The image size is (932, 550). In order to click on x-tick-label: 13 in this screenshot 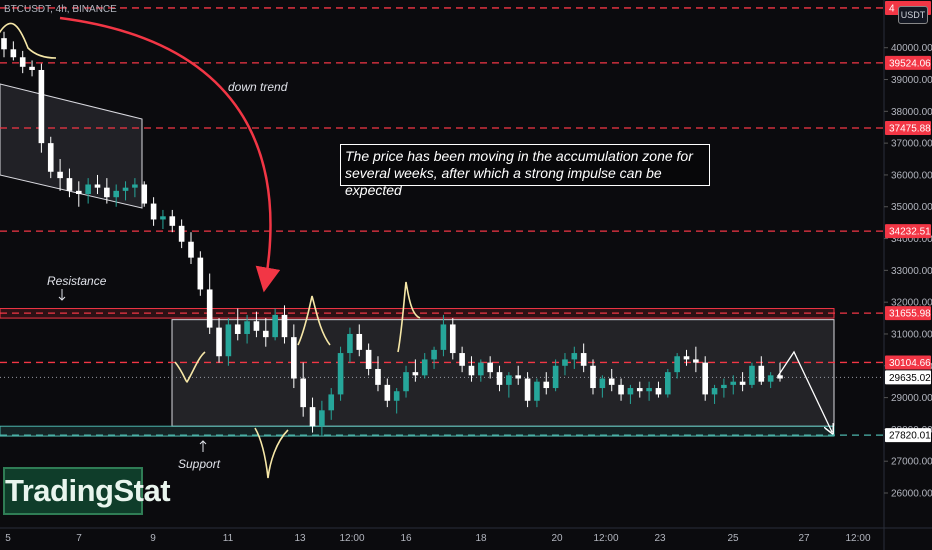, I will do `click(300, 538)`.